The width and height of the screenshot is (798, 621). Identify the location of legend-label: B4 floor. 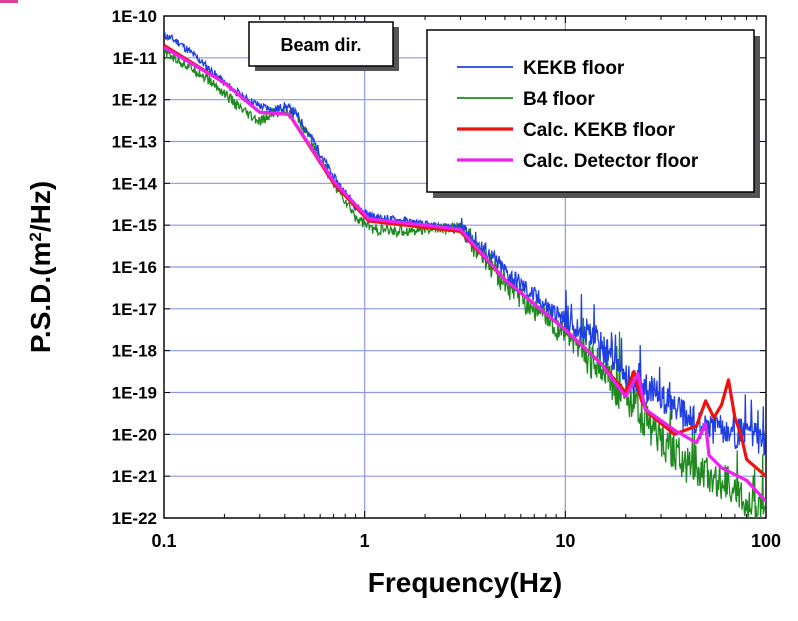
(559, 99).